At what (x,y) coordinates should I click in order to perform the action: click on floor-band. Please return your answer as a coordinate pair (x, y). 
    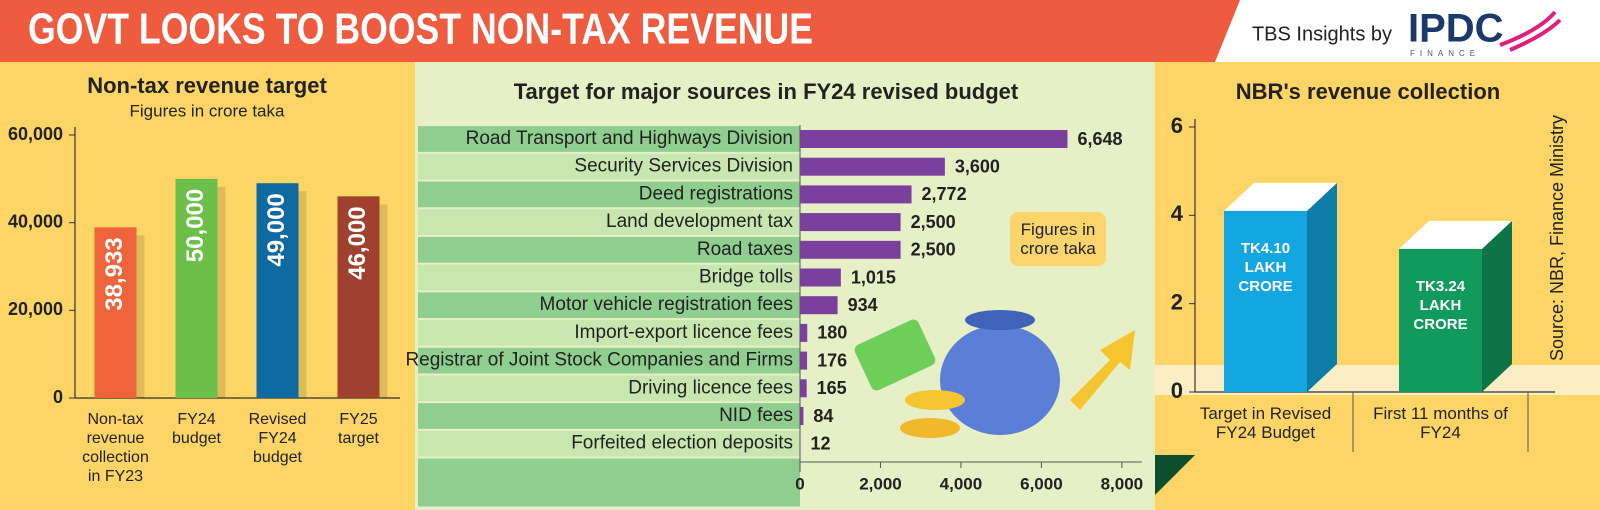
    Looking at the image, I should click on (1377, 380).